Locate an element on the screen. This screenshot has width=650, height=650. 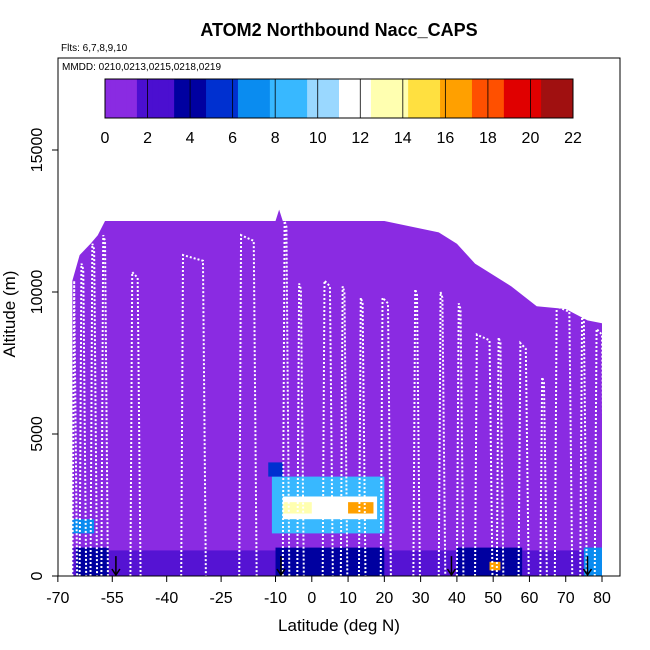
x-axis-label: Latitude (deg N) is located at coordinates (339, 625).